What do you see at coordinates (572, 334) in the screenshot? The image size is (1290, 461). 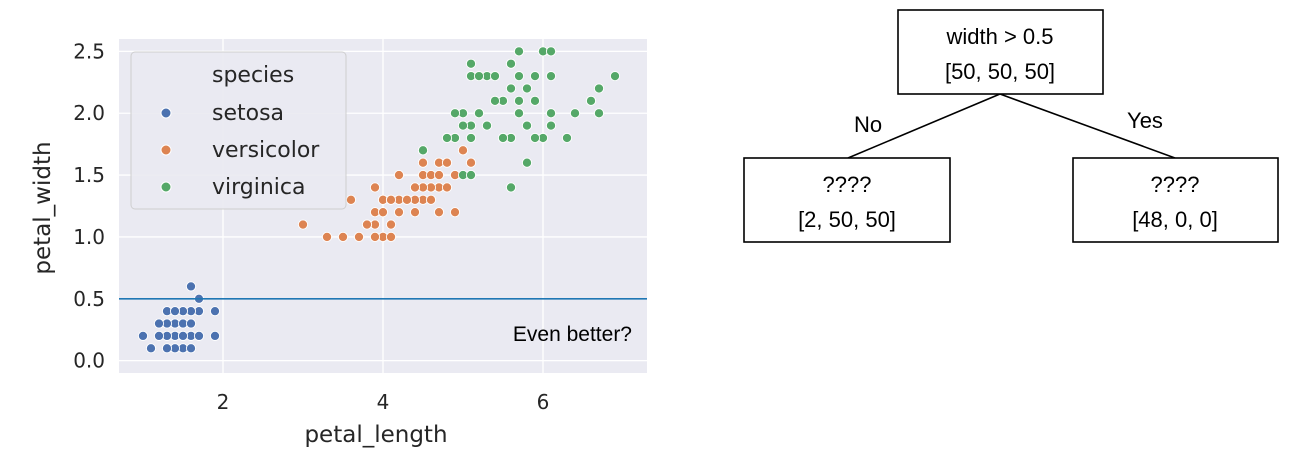 I see `threshold-annotation: Even better?` at bounding box center [572, 334].